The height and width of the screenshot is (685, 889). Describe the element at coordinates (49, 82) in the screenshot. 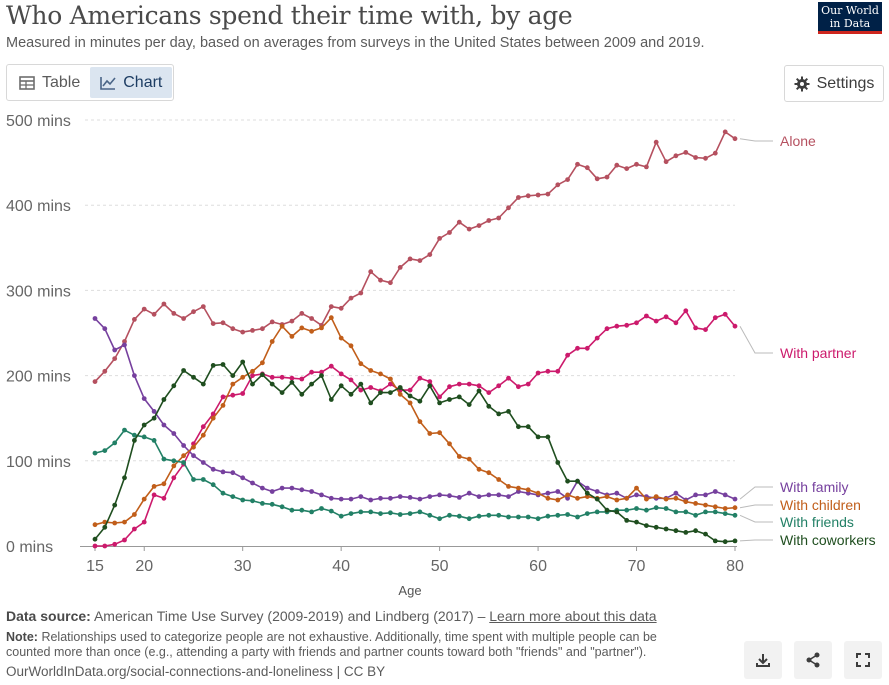

I see `tab-table: Table` at that location.